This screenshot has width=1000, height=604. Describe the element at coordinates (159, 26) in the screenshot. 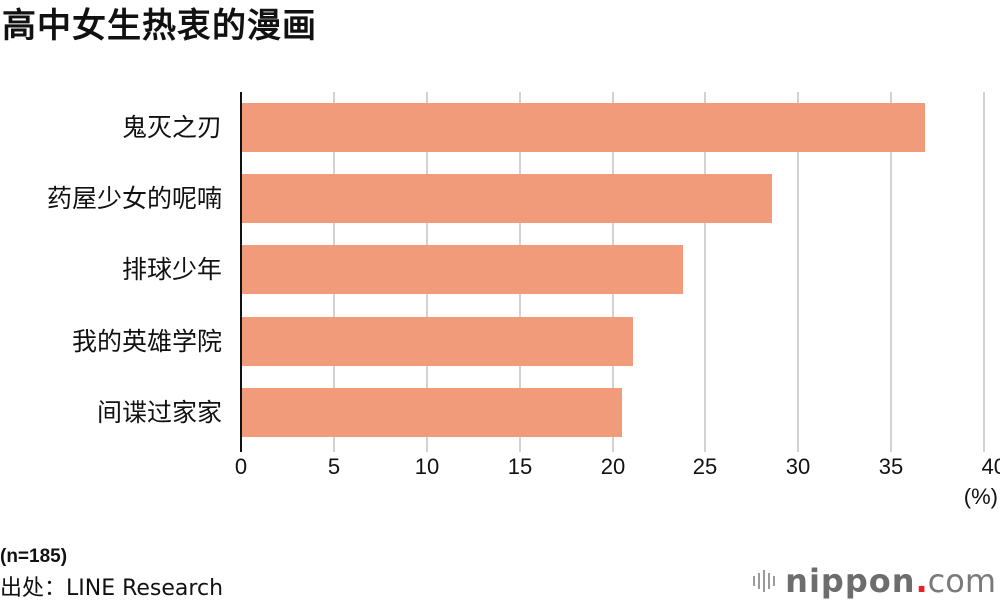

I see `chart-title: 高中女生热衷的漫画` at that location.